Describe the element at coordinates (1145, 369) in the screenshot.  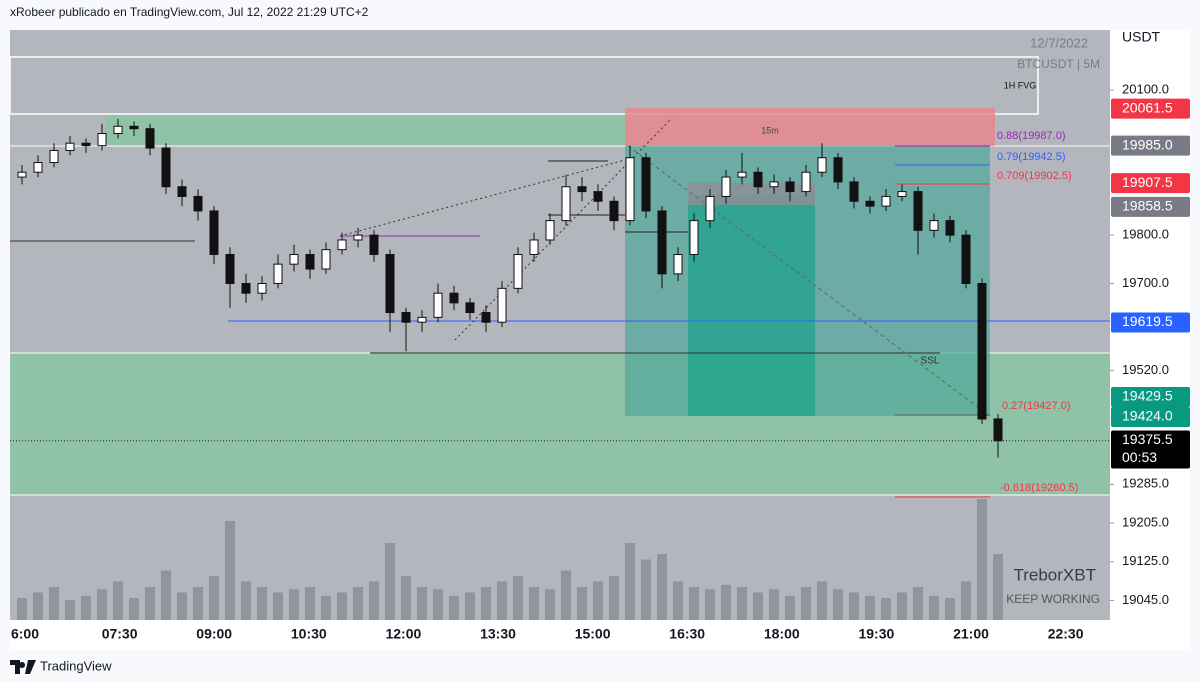
I see `y-tick-label: 19520.0` at that location.